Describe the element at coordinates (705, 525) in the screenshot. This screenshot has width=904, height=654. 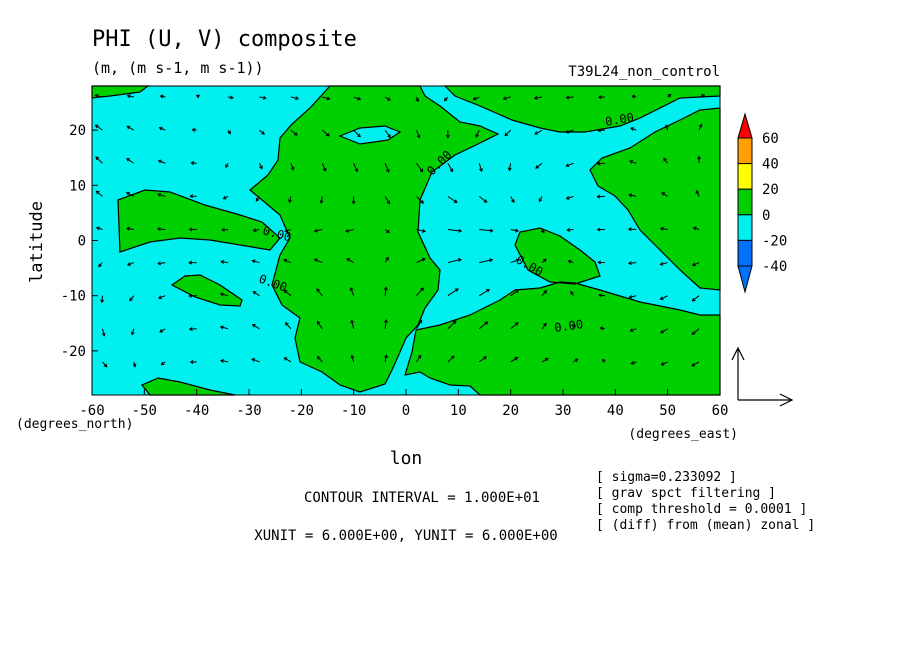
I see `info-line: [ (diff) from (mean) zonal ]` at that location.